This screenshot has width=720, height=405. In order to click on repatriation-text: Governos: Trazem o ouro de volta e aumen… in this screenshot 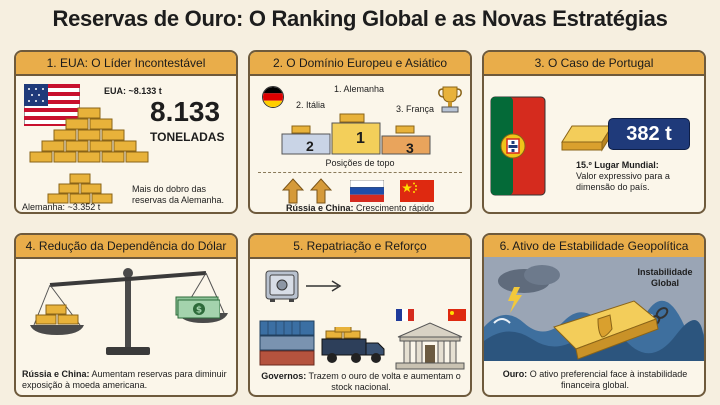, I will do `click(361, 382)`.